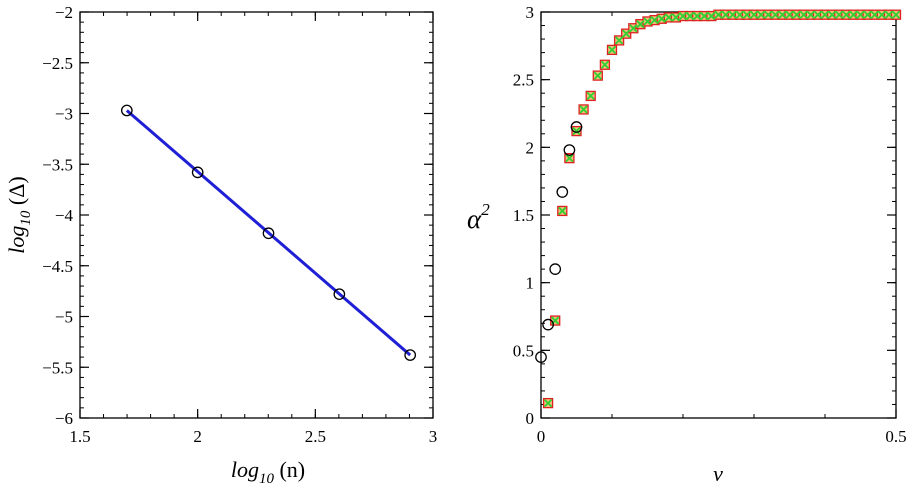 The image size is (910, 498). What do you see at coordinates (64, 215) in the screenshot?
I see `left-y-tick-label: −4` at bounding box center [64, 215].